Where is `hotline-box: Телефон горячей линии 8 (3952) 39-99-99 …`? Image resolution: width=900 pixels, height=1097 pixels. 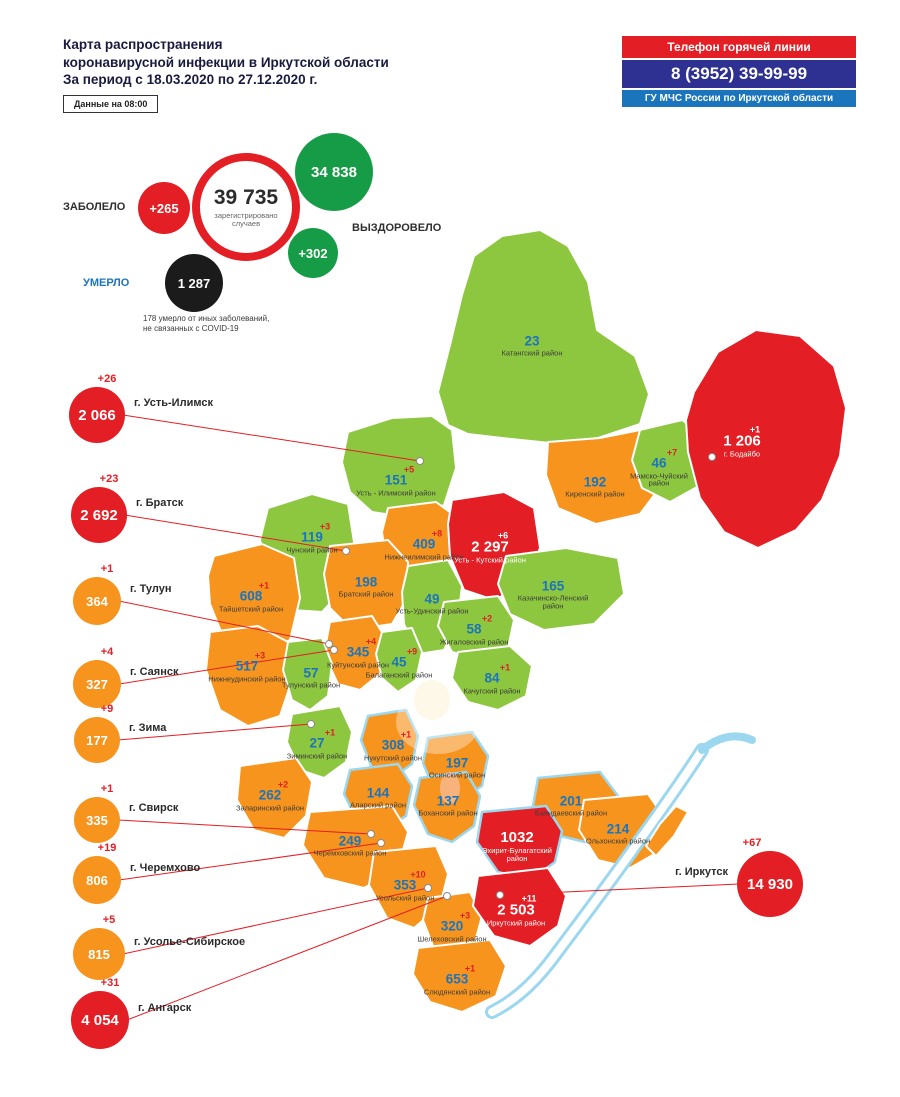 hotline-box: Телефон горячей линии 8 (3952) 39-99-99 … is located at coordinates (739, 71).